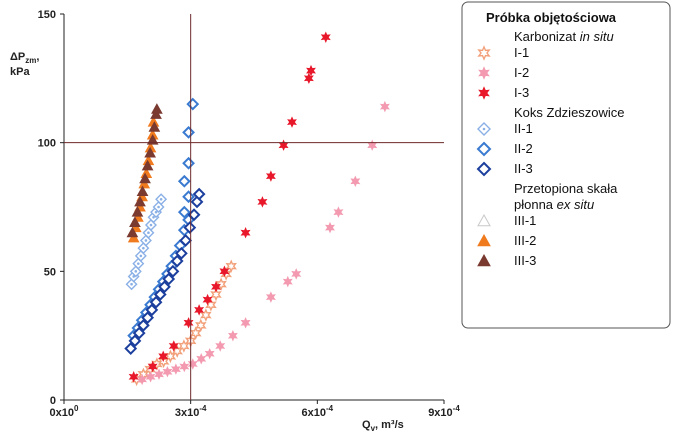 The height and width of the screenshot is (432, 676). I want to click on x-tick-base: 0x10, so click(62, 413).